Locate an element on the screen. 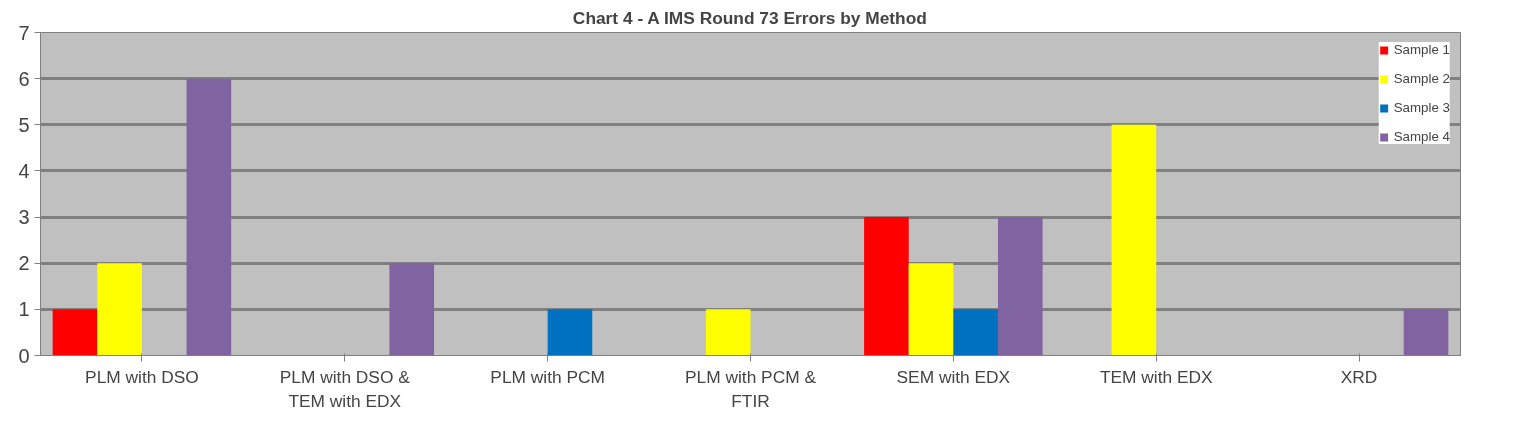  y-tick-label: 5 is located at coordinates (24, 124).